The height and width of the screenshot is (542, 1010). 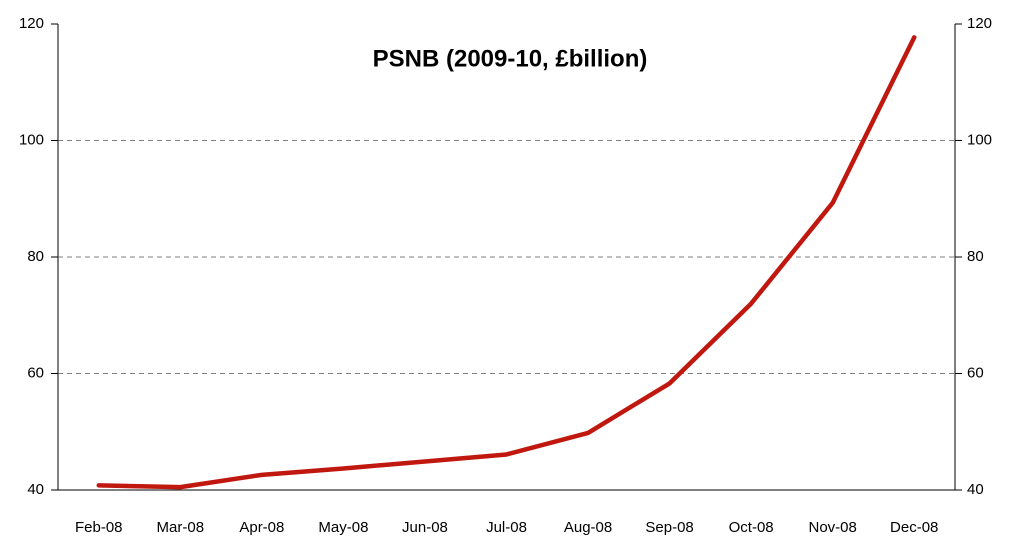 What do you see at coordinates (425, 527) in the screenshot?
I see `x-tick-label: Jun-08` at bounding box center [425, 527].